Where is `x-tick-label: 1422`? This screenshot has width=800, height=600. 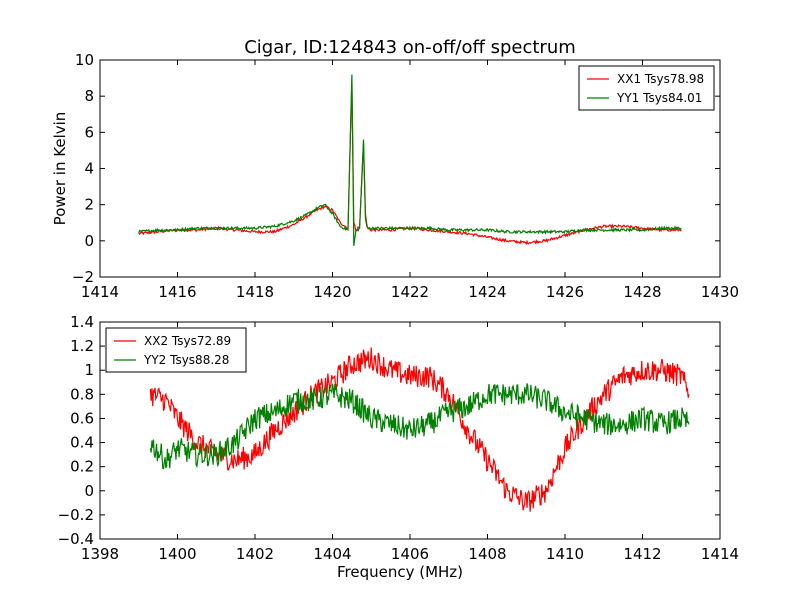
x-tick-label: 1422 is located at coordinates (410, 292).